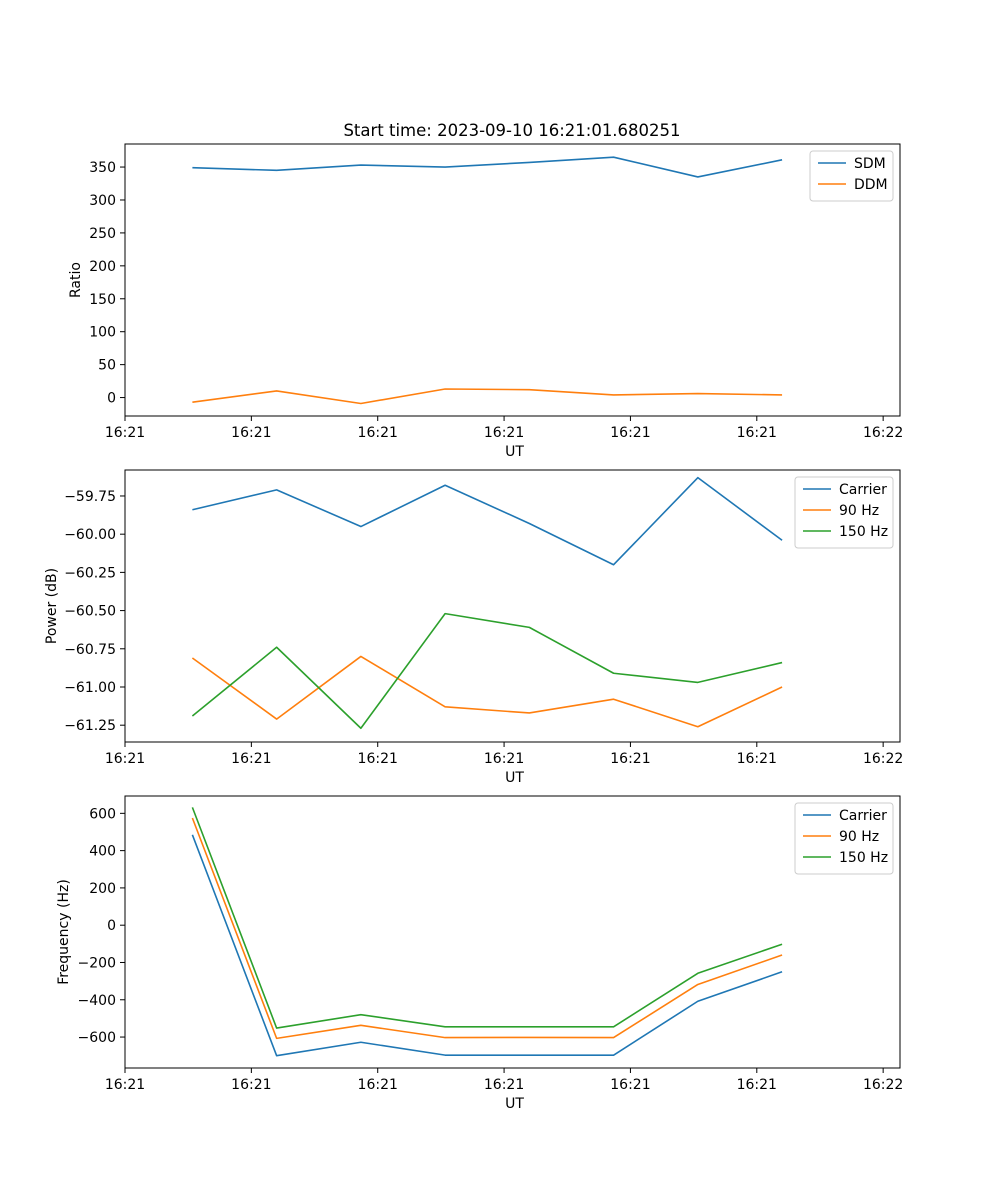 This screenshot has height=1200, width=1000. What do you see at coordinates (97, 1038) in the screenshot?
I see `y-tick-label: −600` at bounding box center [97, 1038].